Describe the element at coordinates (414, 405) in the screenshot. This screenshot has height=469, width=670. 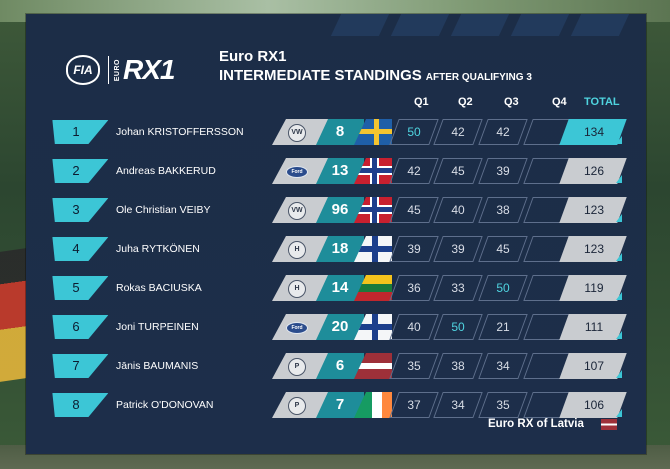
I see `q1-score: 37` at that location.